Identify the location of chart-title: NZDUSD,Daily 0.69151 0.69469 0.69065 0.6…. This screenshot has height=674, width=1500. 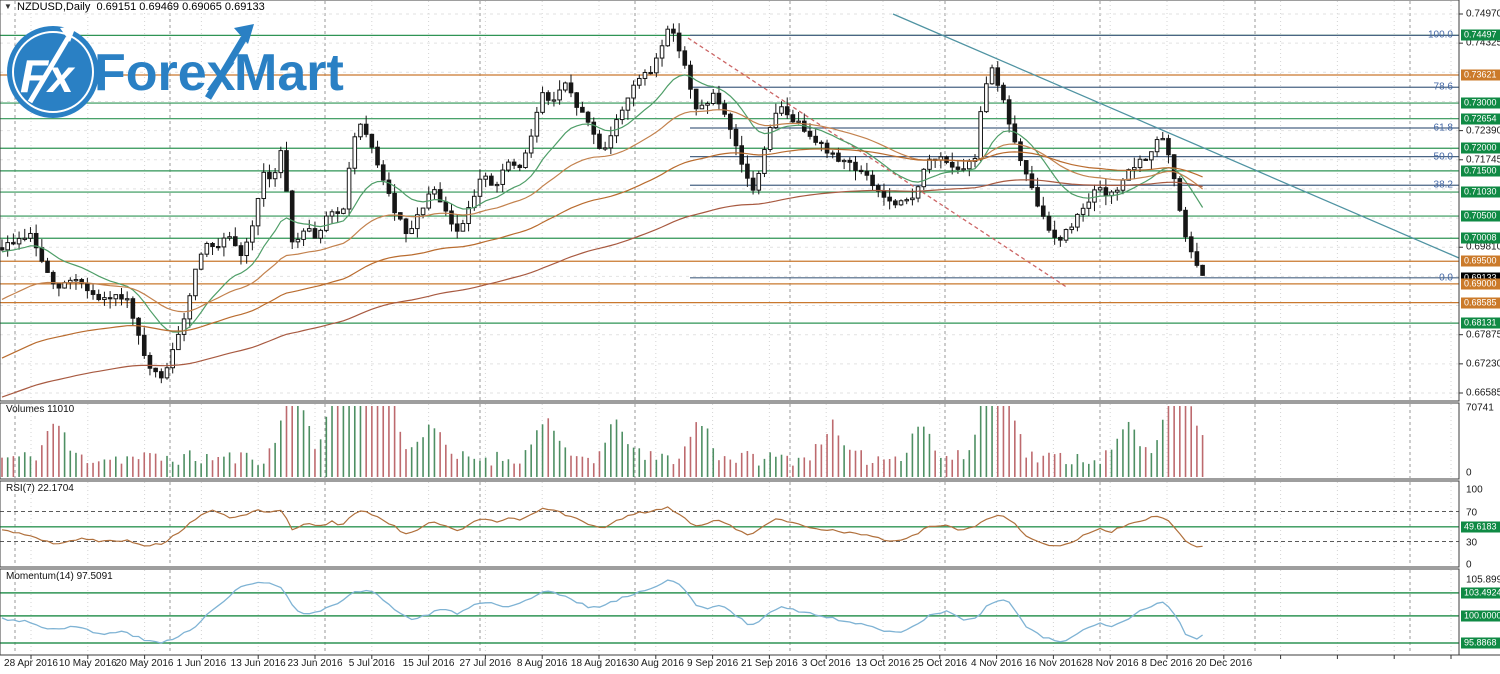
(141, 7).